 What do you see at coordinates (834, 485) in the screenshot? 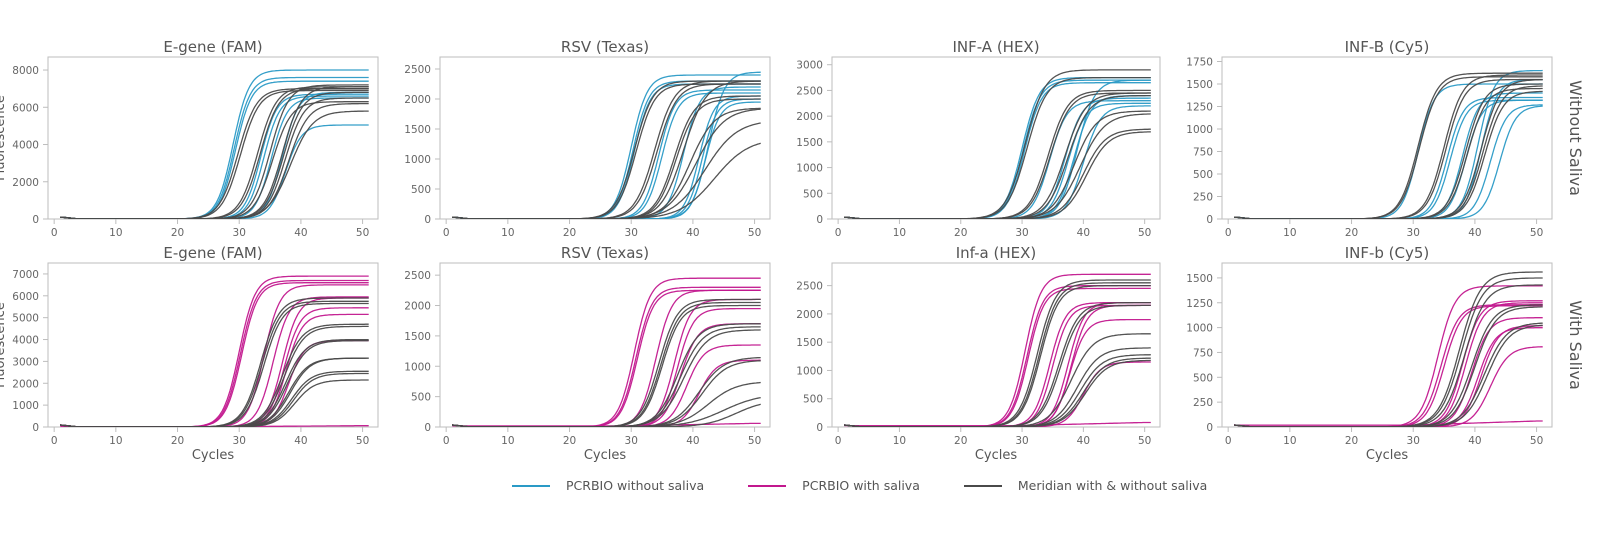
I see `legend-item-pcrbio-with-saliva: PCRBIO with saliva` at bounding box center [834, 485].